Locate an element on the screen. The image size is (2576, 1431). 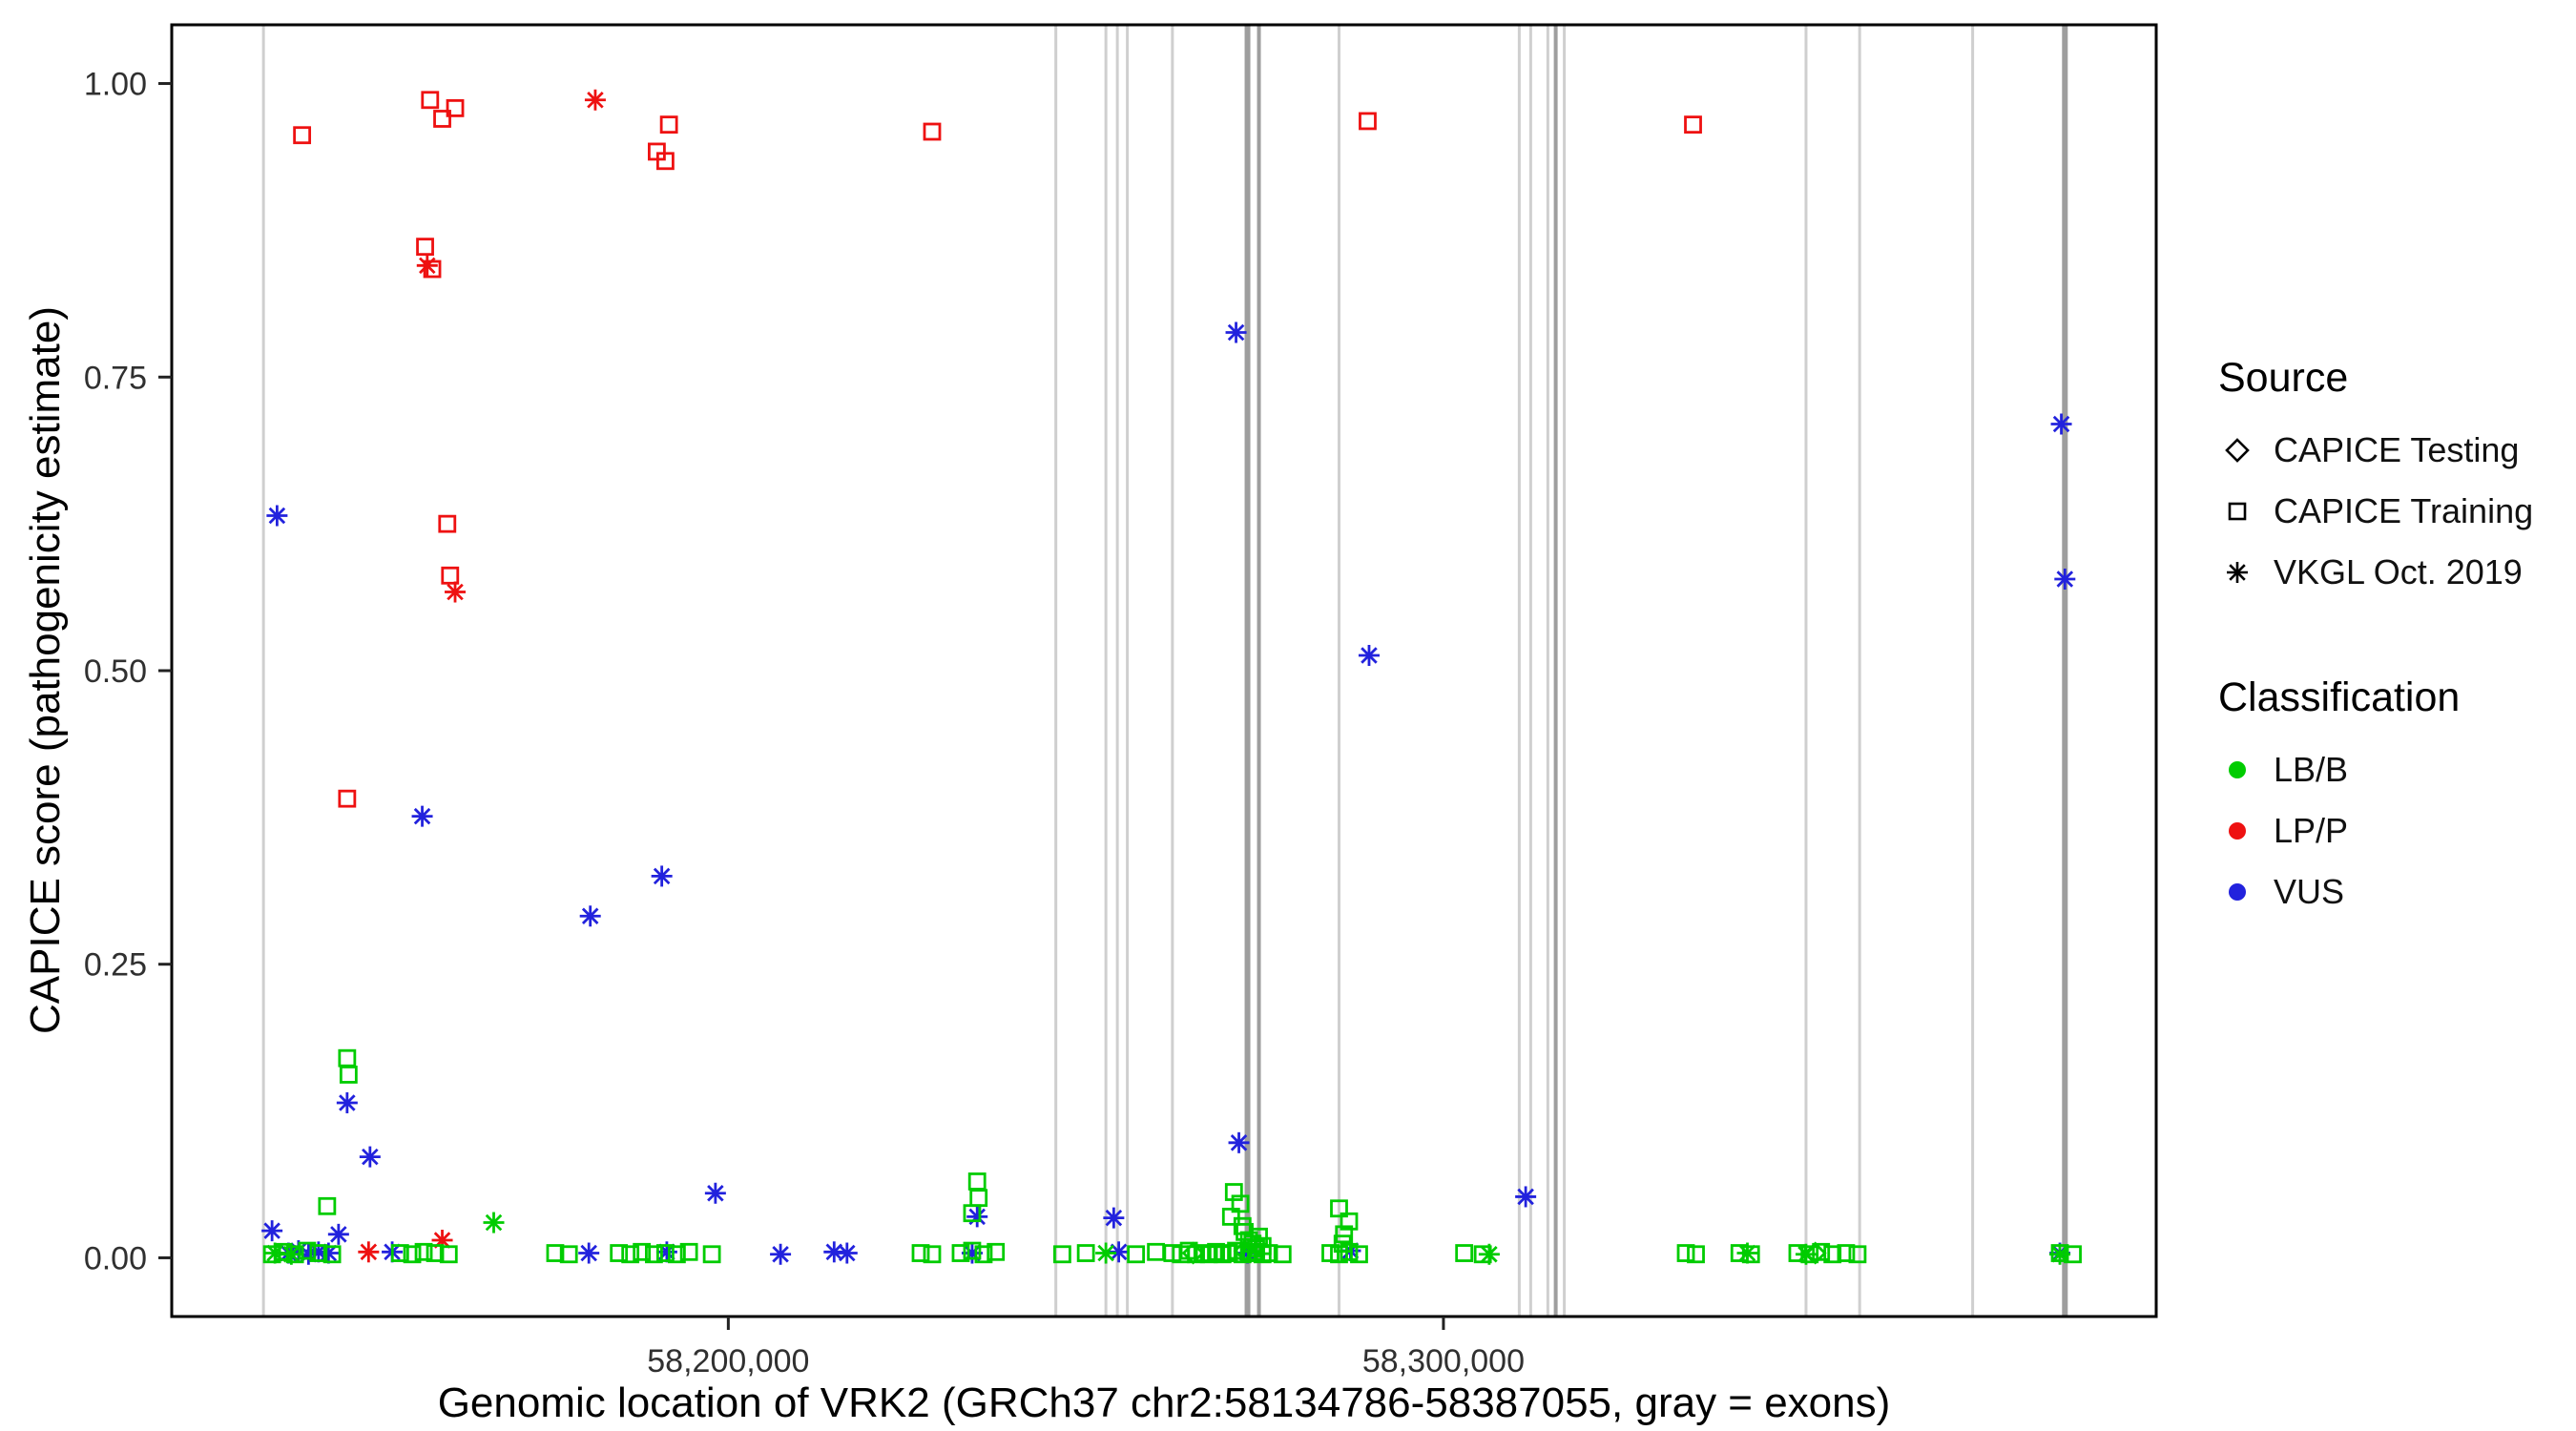
legend-item-label: LB/B is located at coordinates (2311, 769).